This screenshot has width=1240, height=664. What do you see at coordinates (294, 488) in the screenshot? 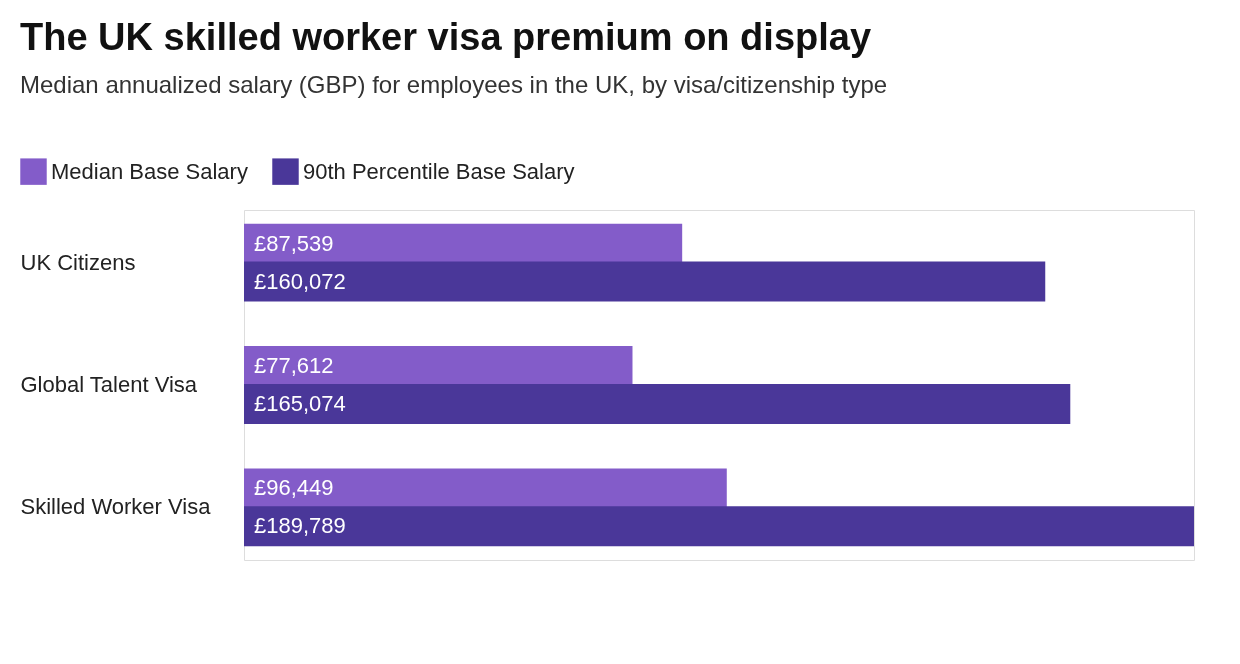
I see `data-label: £96,449` at bounding box center [294, 488].